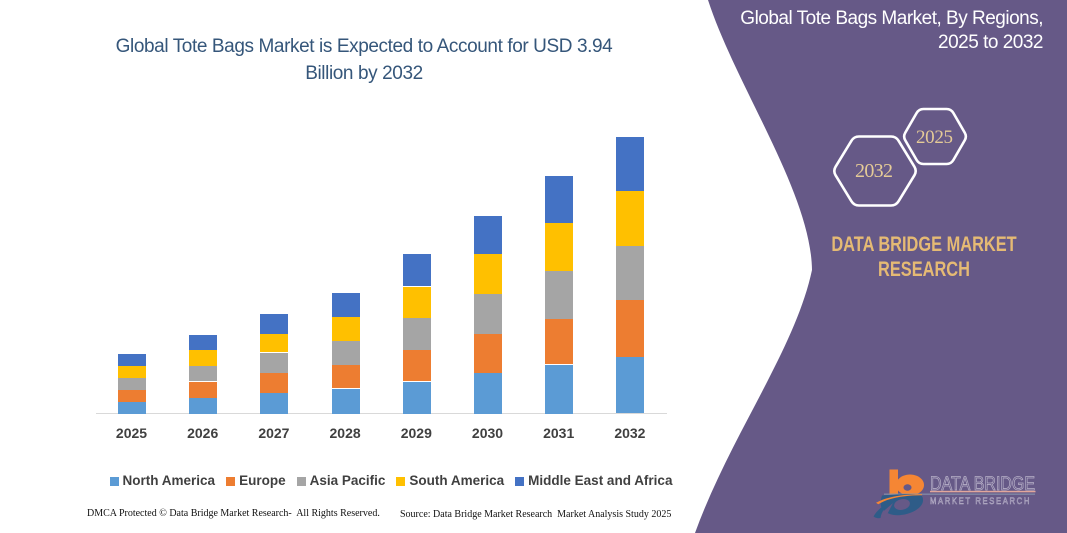 Image resolution: width=1067 pixels, height=533 pixels. What do you see at coordinates (982, 484) in the screenshot?
I see `svg-text: DATA BRIDGE` at bounding box center [982, 484].